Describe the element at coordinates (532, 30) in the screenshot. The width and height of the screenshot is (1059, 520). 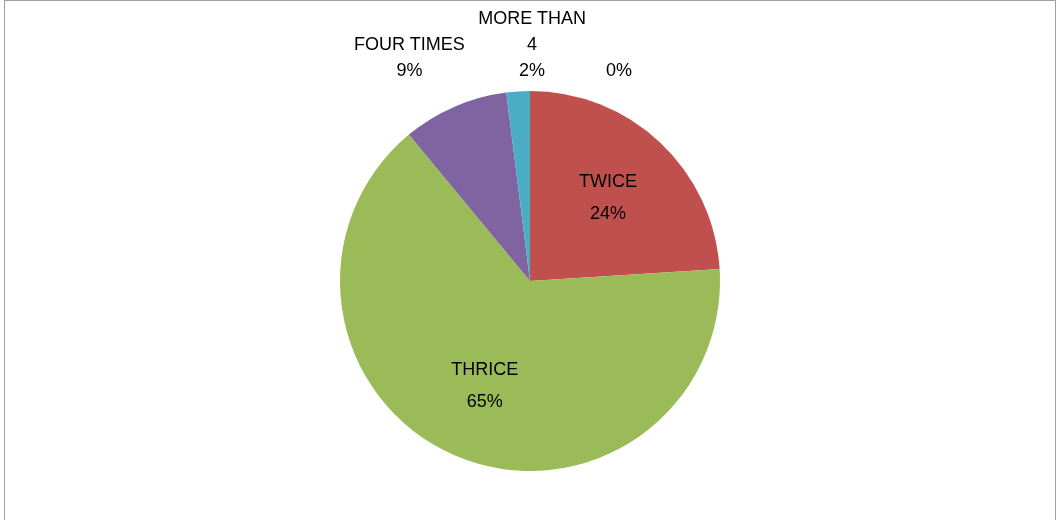
I see `slice-label: MORE THAN 4` at that location.